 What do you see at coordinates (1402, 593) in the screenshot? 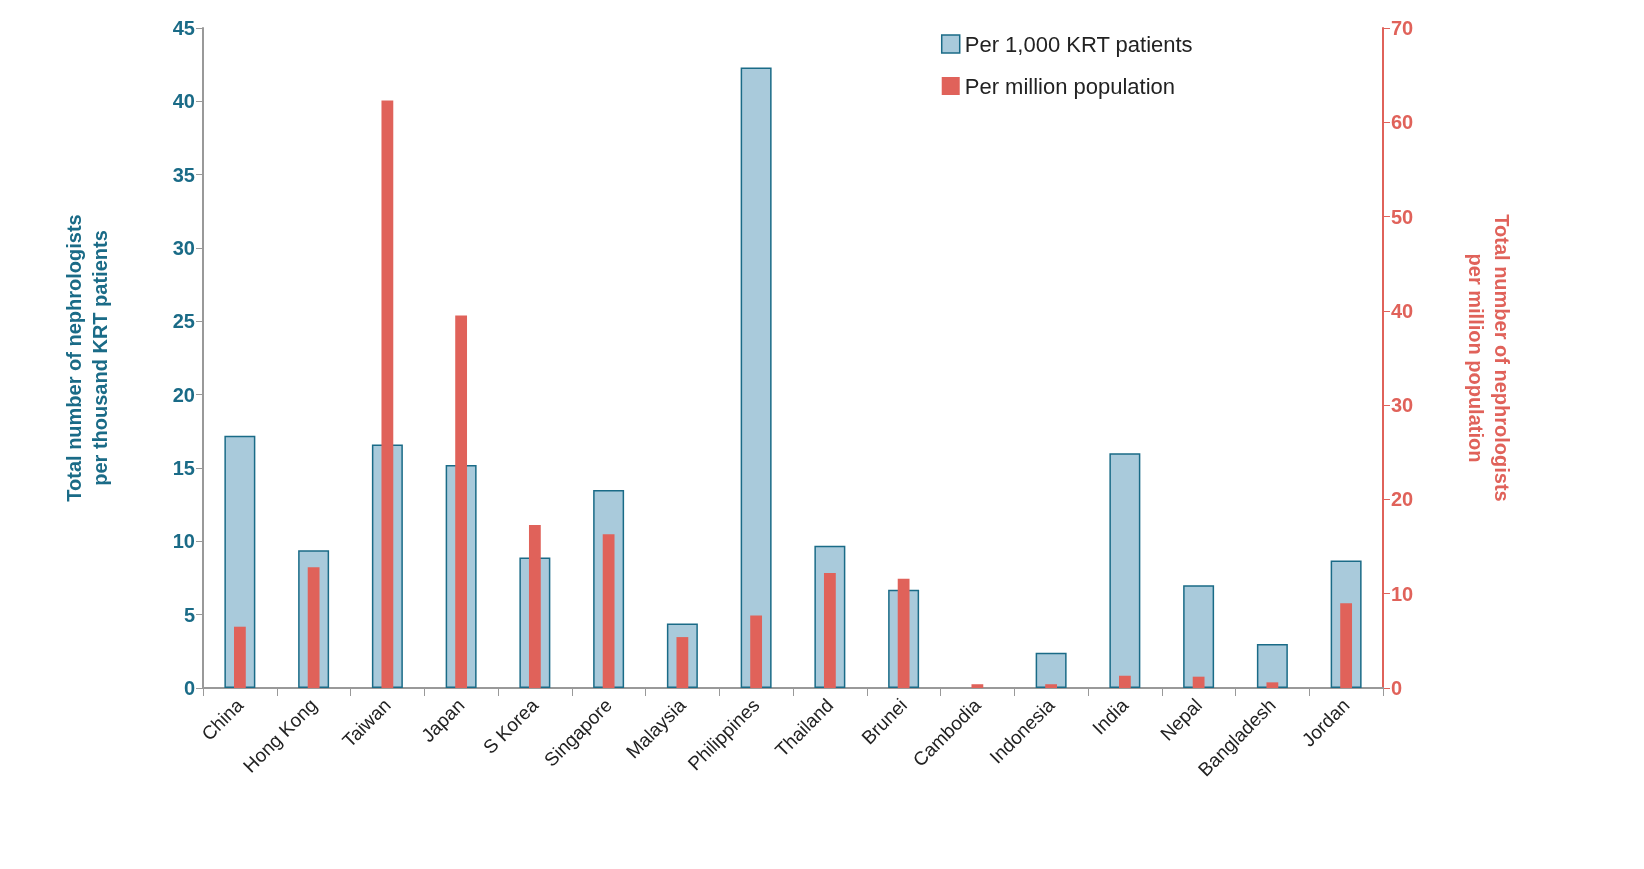
I see `y2-tick-label: 10` at bounding box center [1402, 593].